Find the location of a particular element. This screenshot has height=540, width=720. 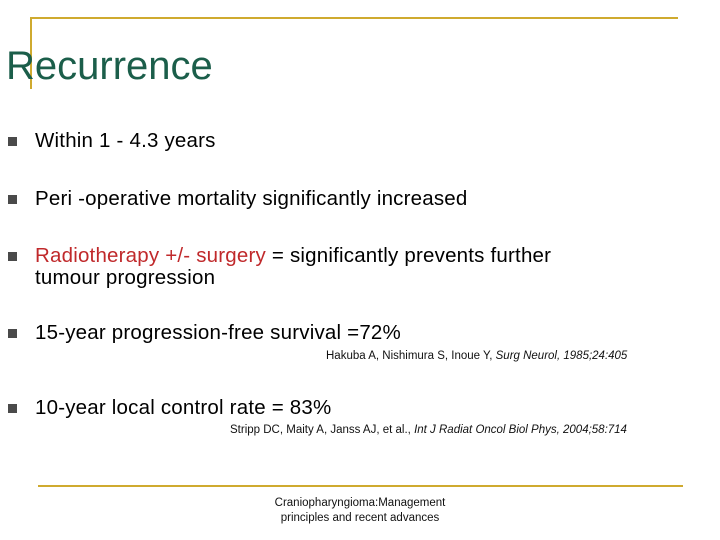

bottom-rule is located at coordinates (360, 486).